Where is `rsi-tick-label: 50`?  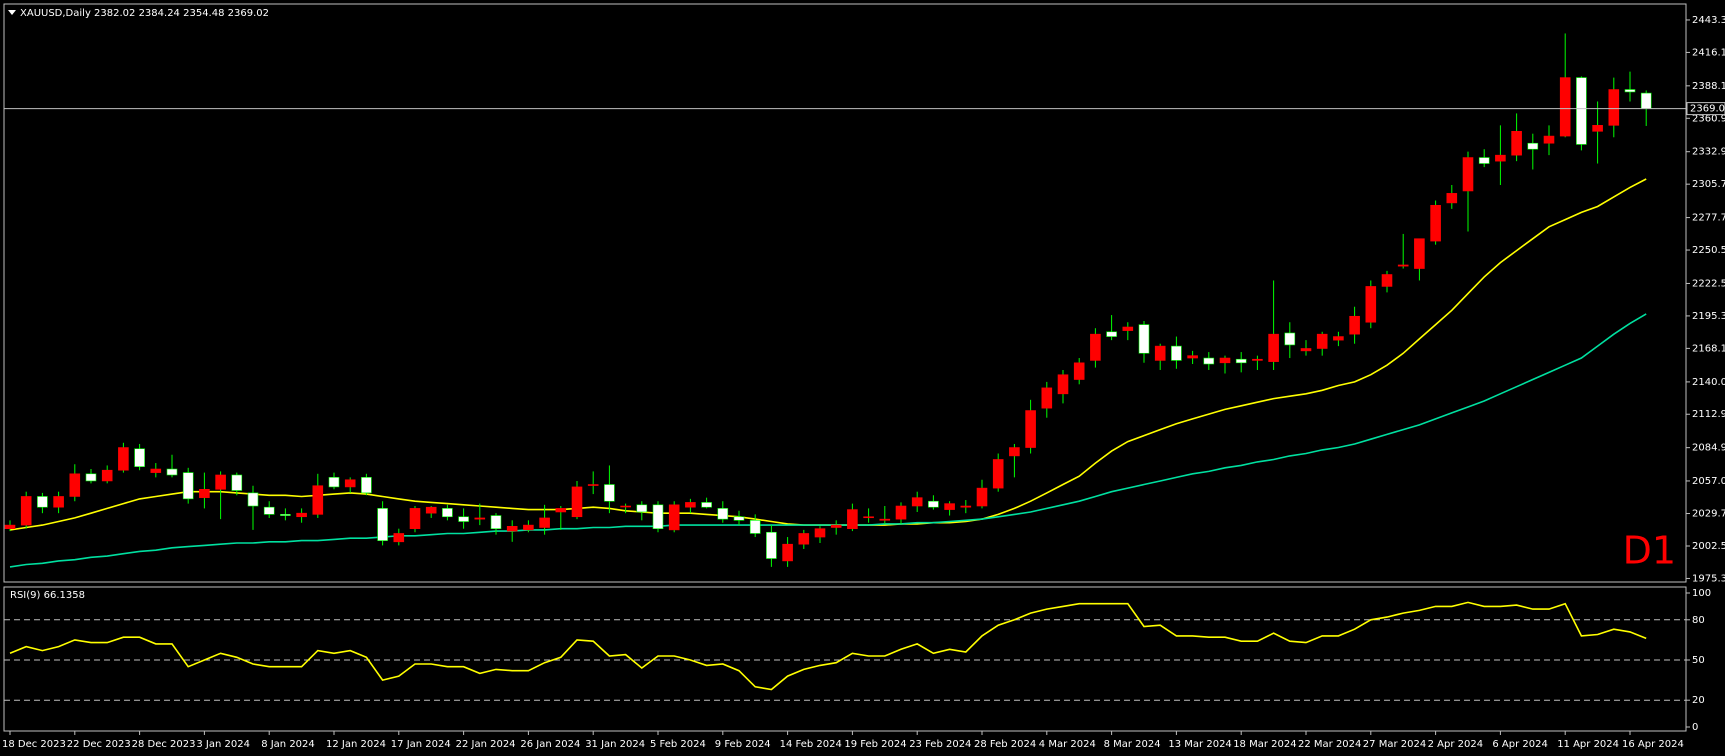
rsi-tick-label: 50 is located at coordinates (1698, 660).